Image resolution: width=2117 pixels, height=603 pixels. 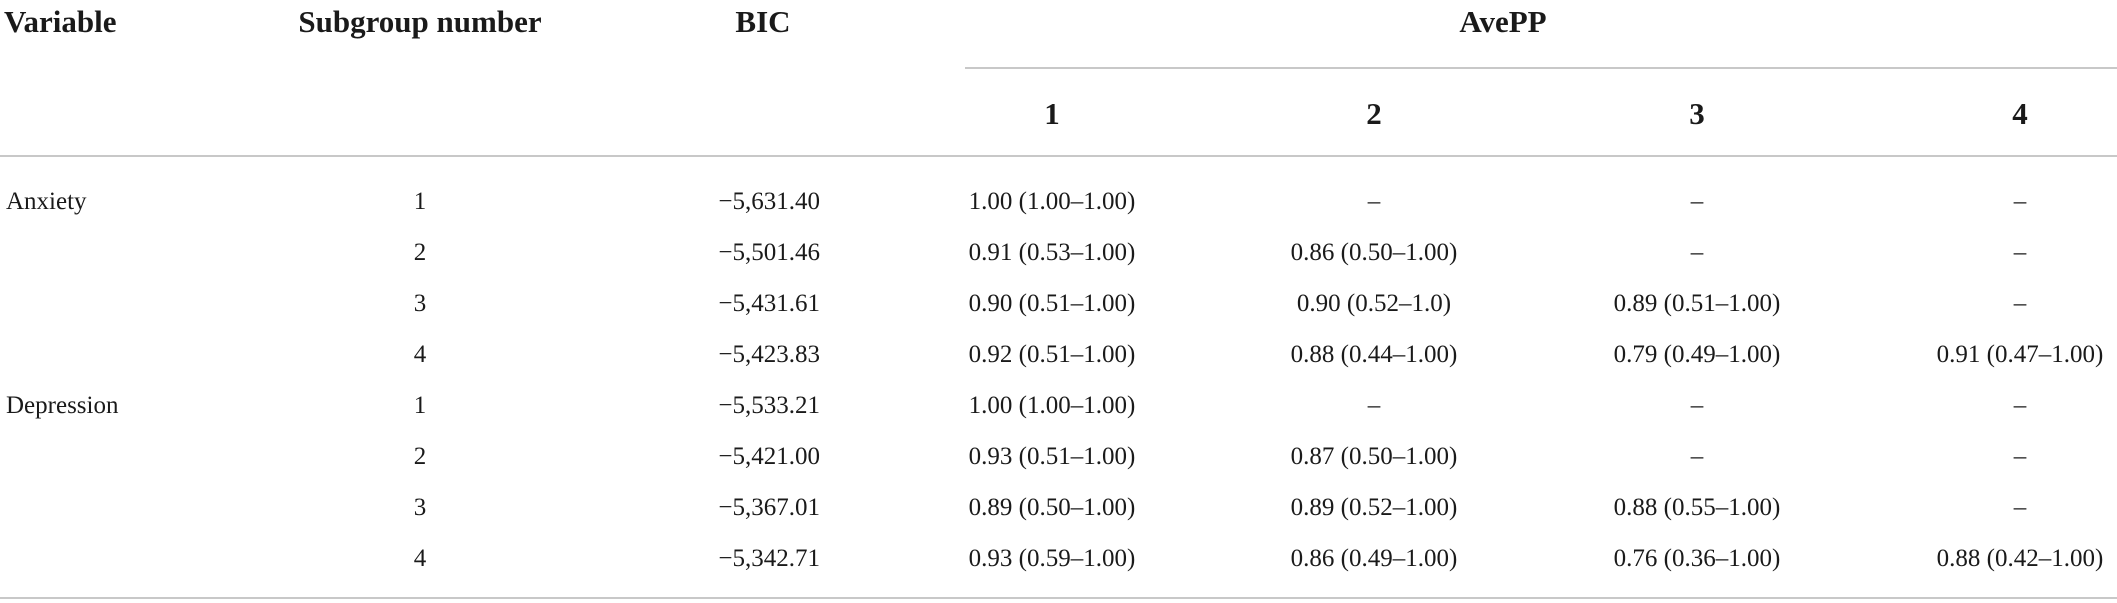 What do you see at coordinates (769, 456) in the screenshot?
I see `cell-bic: −5,421.00` at bounding box center [769, 456].